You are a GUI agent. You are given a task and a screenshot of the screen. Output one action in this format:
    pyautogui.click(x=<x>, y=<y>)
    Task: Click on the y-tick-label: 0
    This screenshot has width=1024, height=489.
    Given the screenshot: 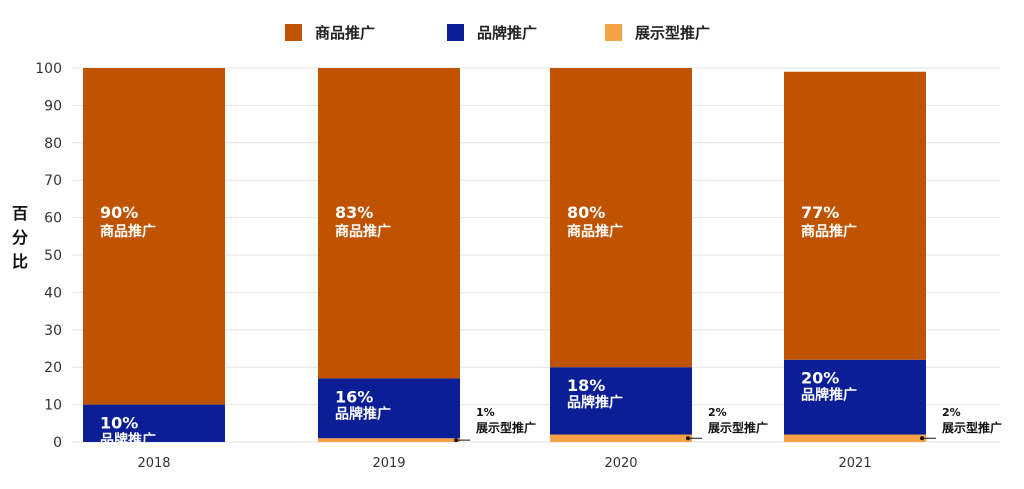 What is the action you would take?
    pyautogui.click(x=57, y=443)
    